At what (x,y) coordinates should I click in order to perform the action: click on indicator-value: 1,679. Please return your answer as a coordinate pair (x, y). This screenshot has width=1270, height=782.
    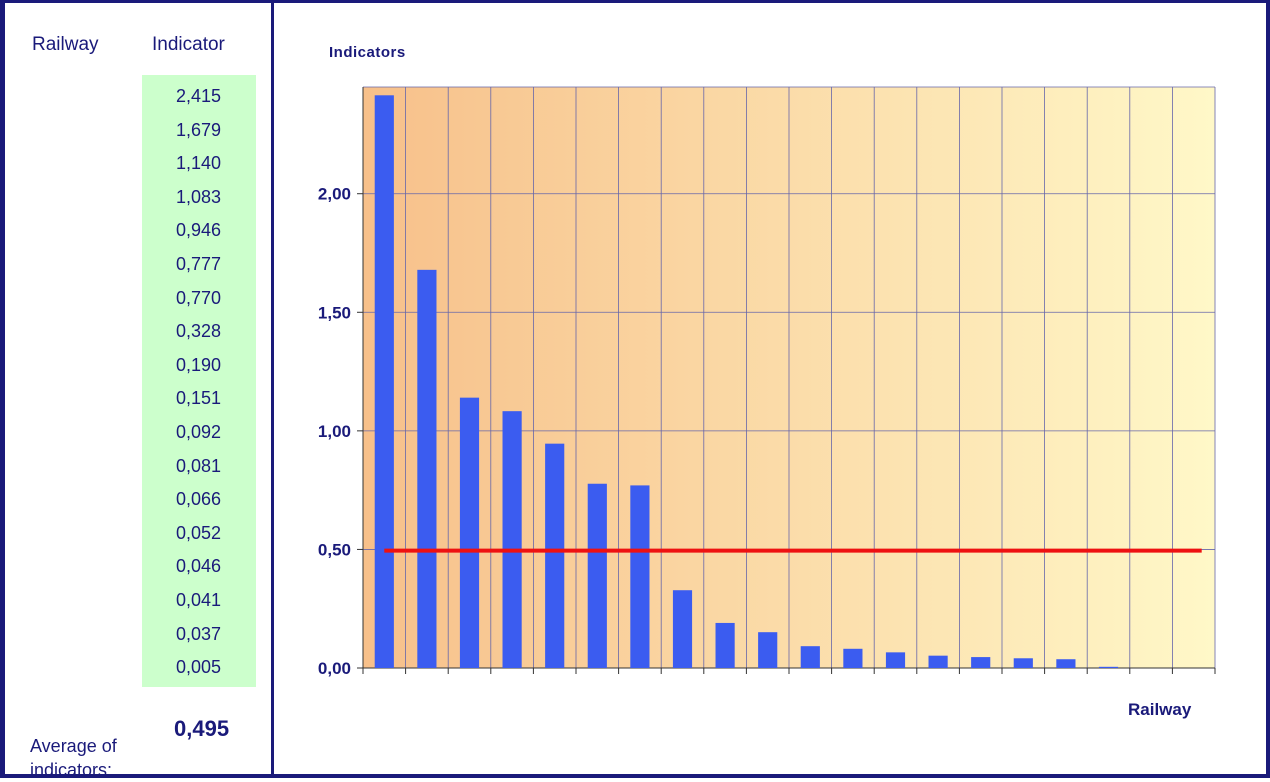
    Looking at the image, I should click on (199, 129).